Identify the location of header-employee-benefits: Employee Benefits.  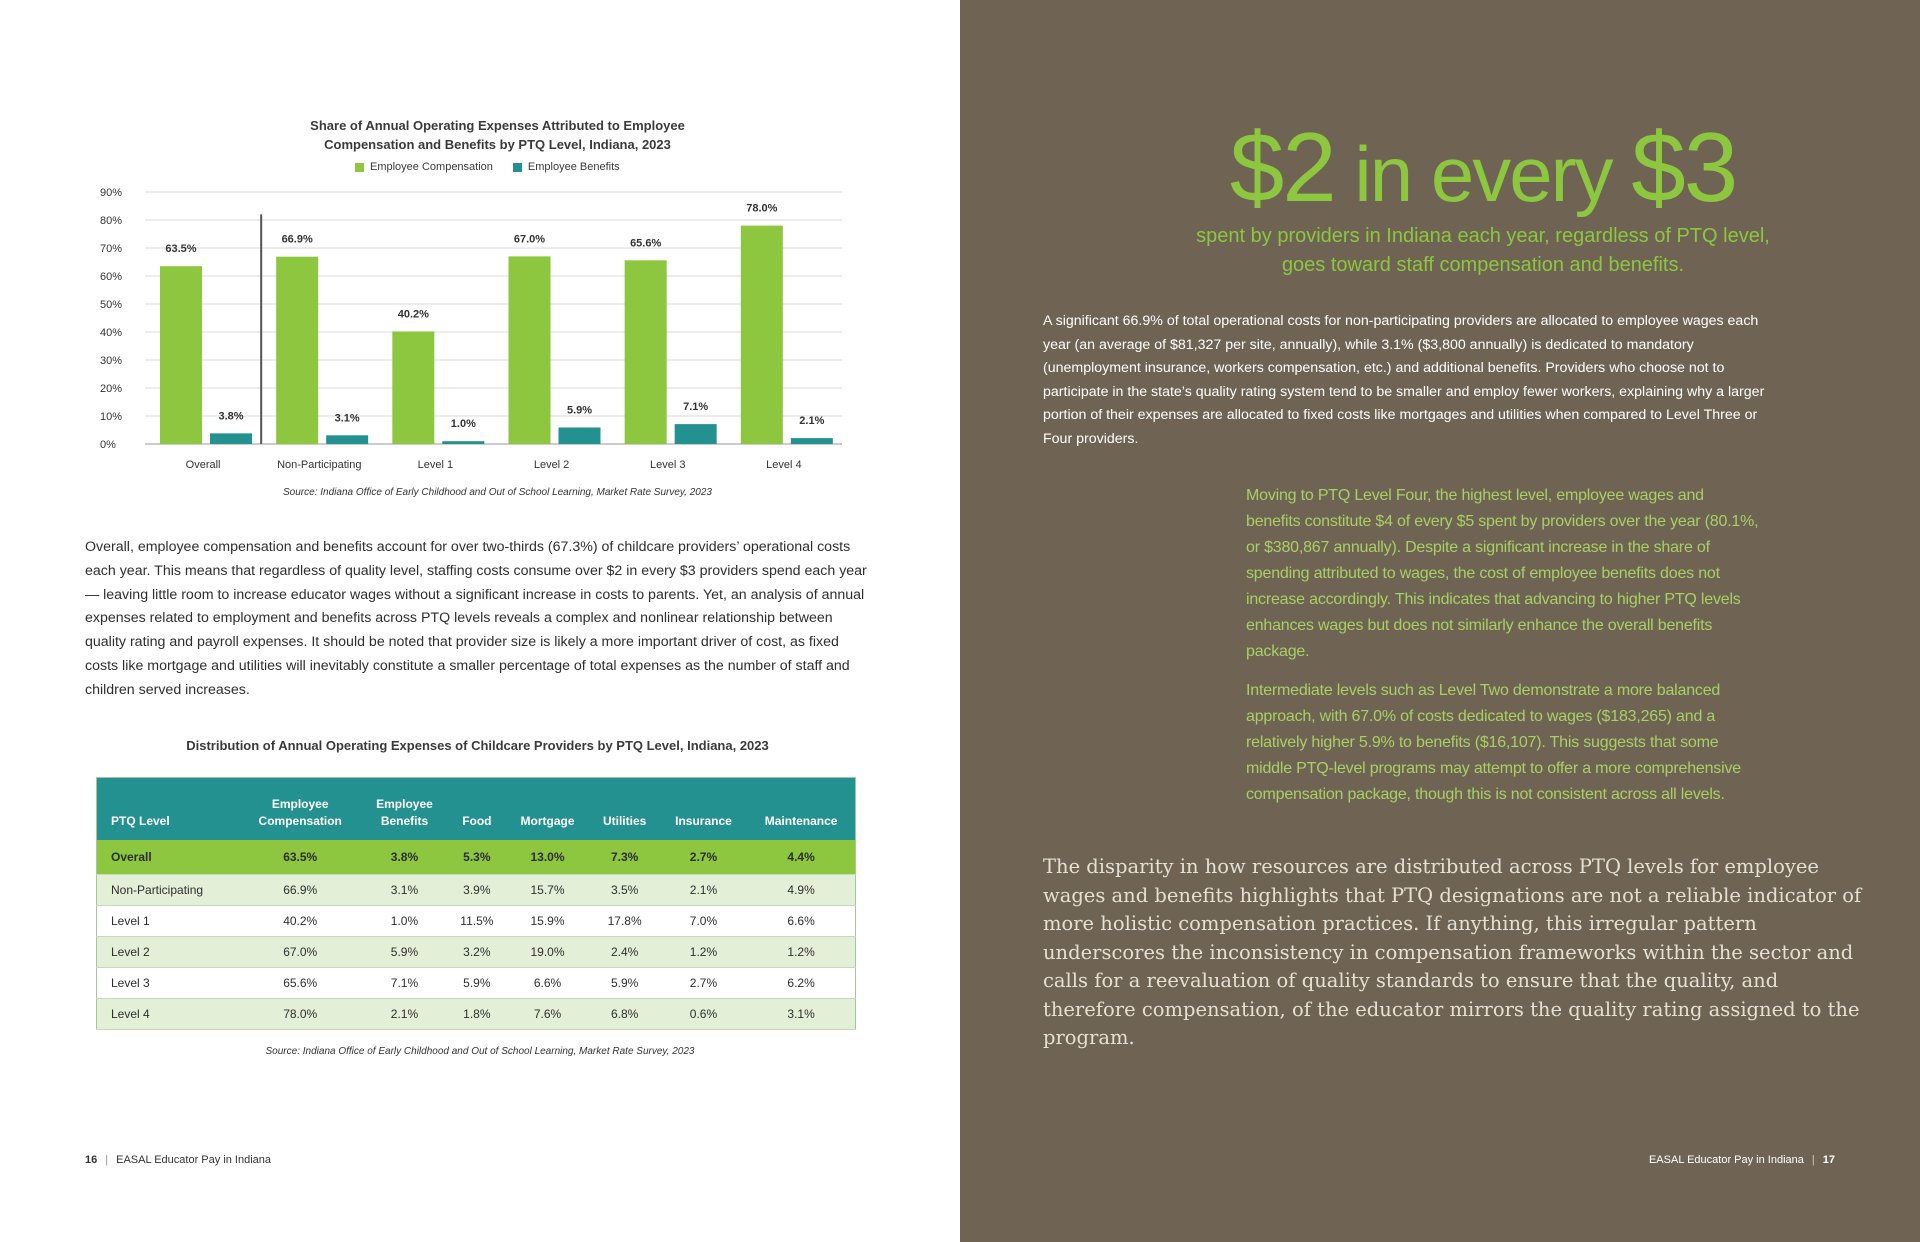
(404, 808).